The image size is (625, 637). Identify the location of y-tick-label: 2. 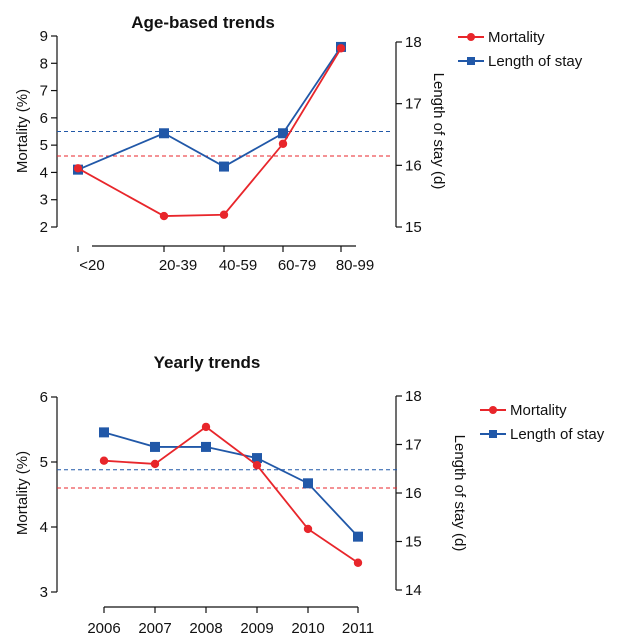
(44, 227).